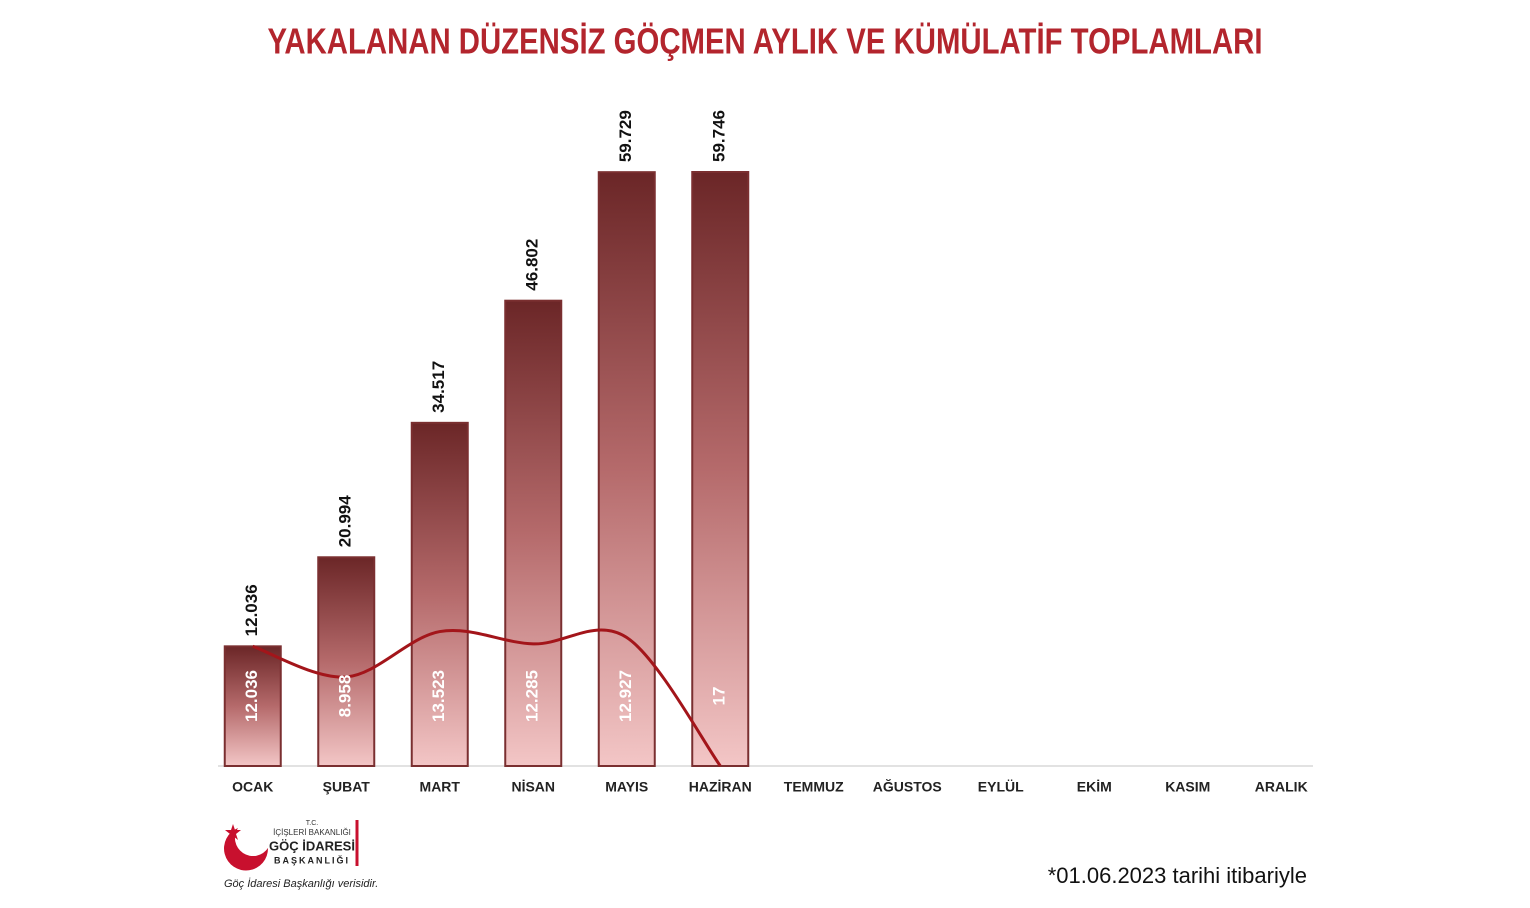  What do you see at coordinates (312, 845) in the screenshot?
I see `logo-text: GÖÇ İDARESİ` at bounding box center [312, 845].